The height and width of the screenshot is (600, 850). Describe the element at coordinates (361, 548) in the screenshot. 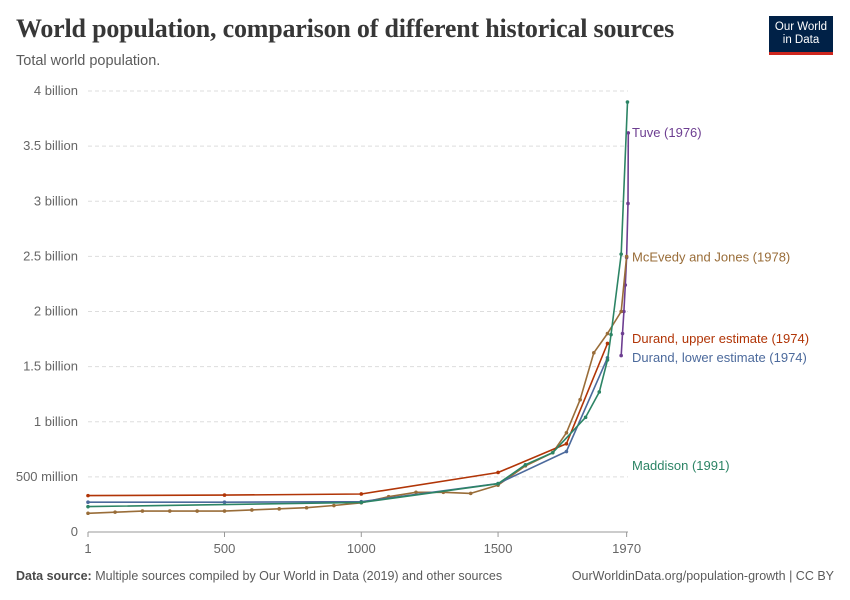

I see `x-tick-label: 1000` at that location.